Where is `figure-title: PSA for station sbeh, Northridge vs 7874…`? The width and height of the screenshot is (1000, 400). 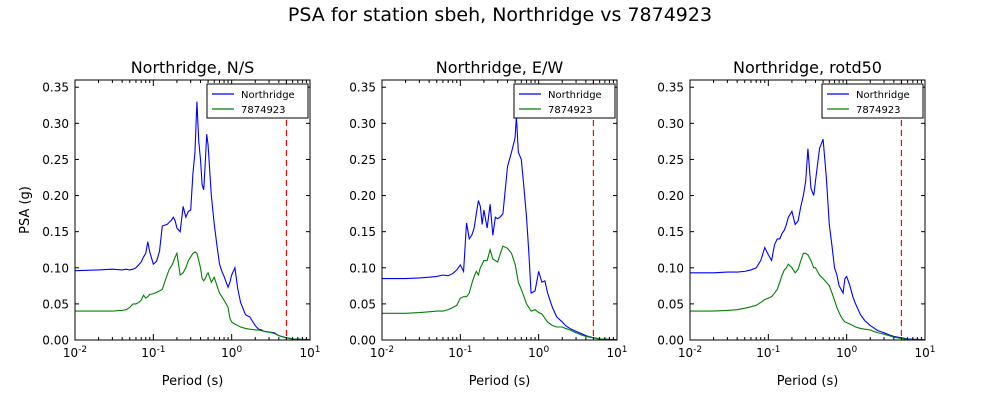
figure-title: PSA for station sbeh, Northridge vs 7874… is located at coordinates (500, 15).